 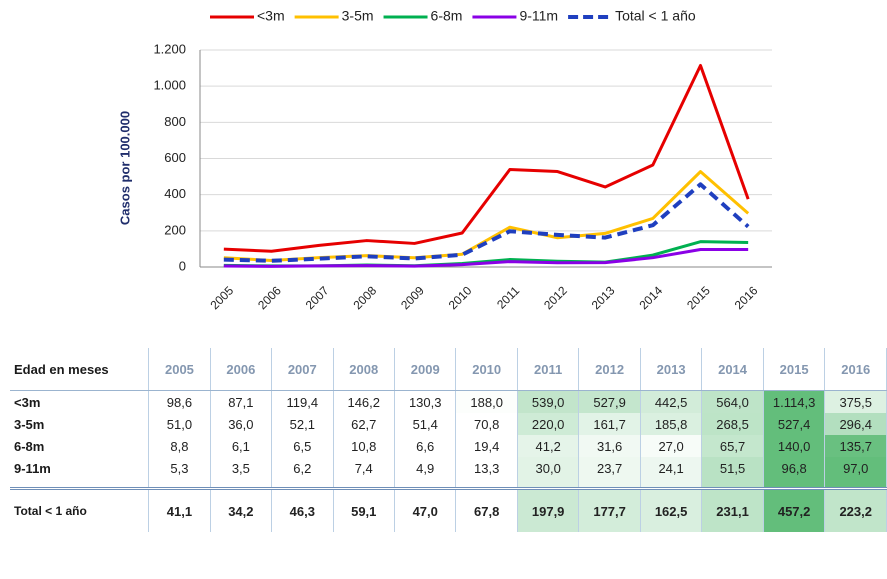 What do you see at coordinates (538, 16) in the screenshot?
I see `legend-label: 9-11m` at bounding box center [538, 16].